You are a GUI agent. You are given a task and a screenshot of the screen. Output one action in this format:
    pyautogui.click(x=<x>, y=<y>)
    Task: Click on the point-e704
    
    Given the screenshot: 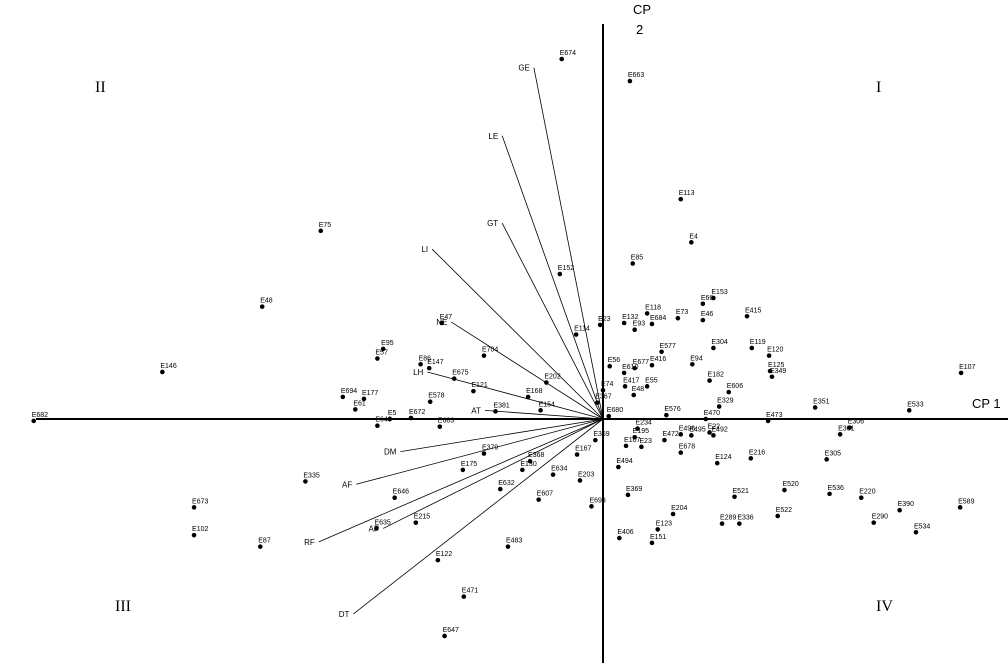 What is the action you would take?
    pyautogui.click(x=484, y=355)
    